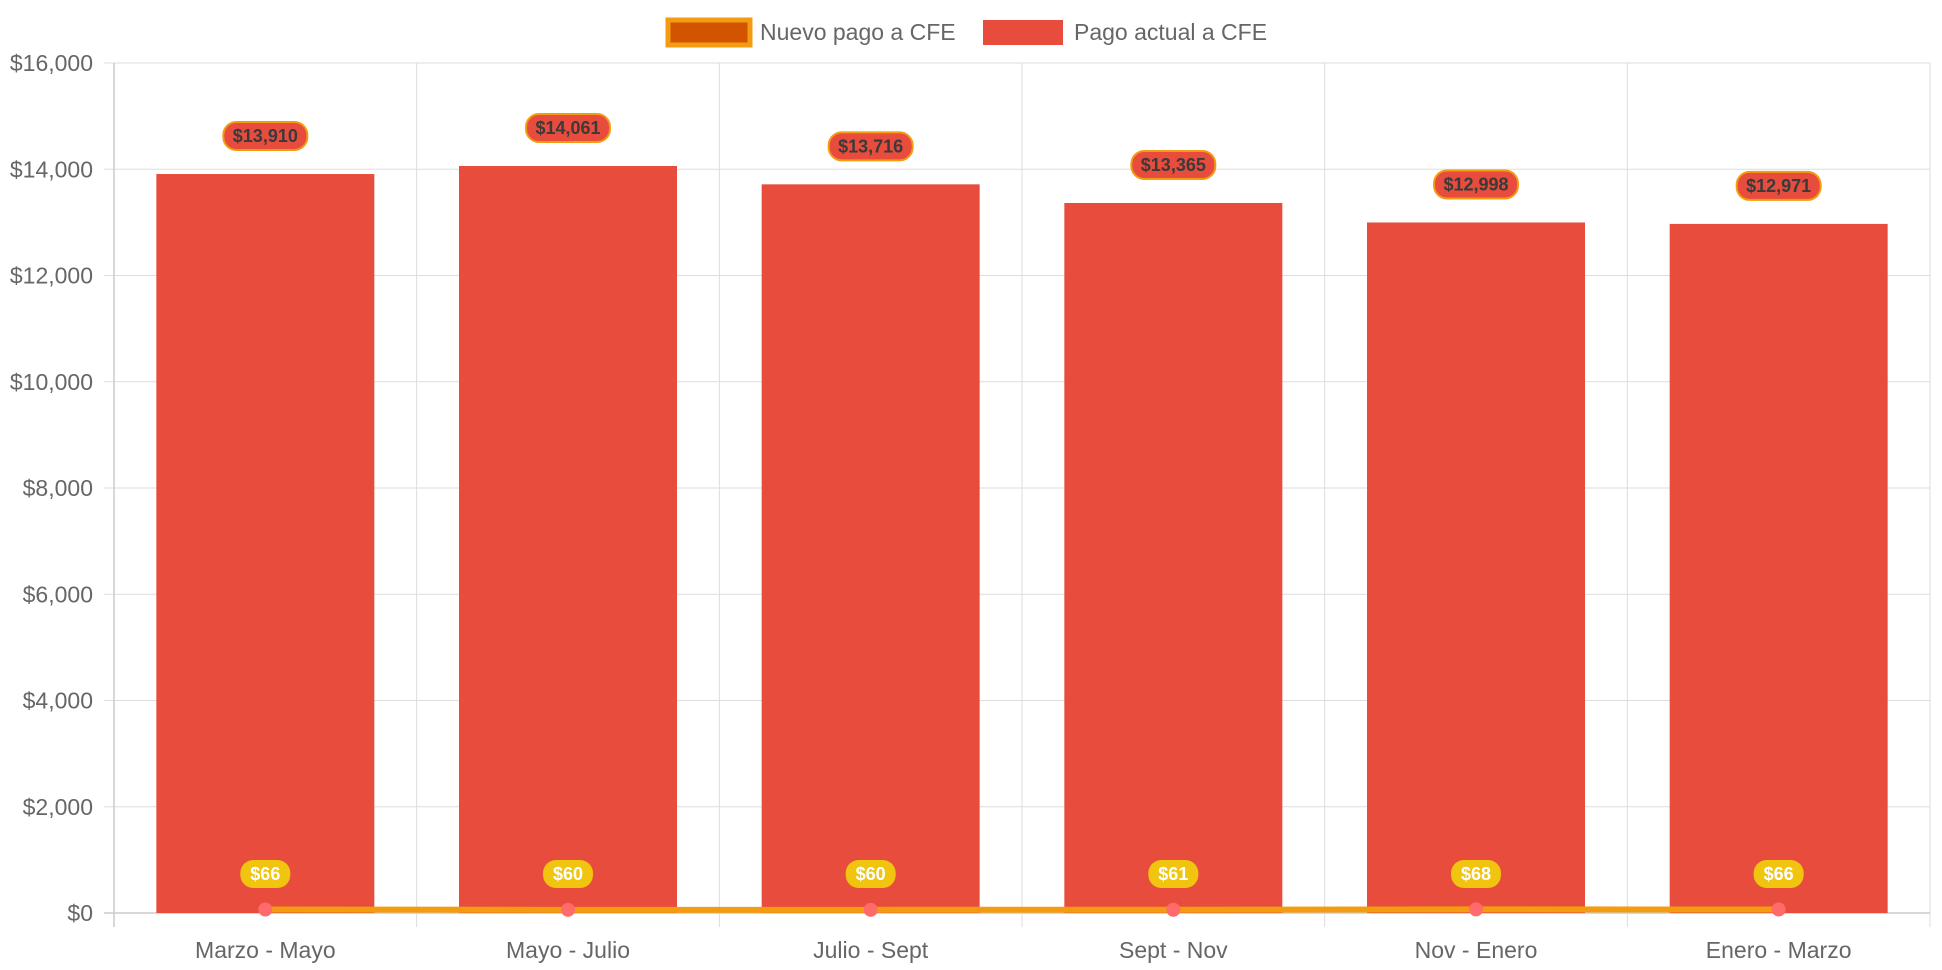  I want to click on legend-swatch-nuevo-pago, so click(709, 32).